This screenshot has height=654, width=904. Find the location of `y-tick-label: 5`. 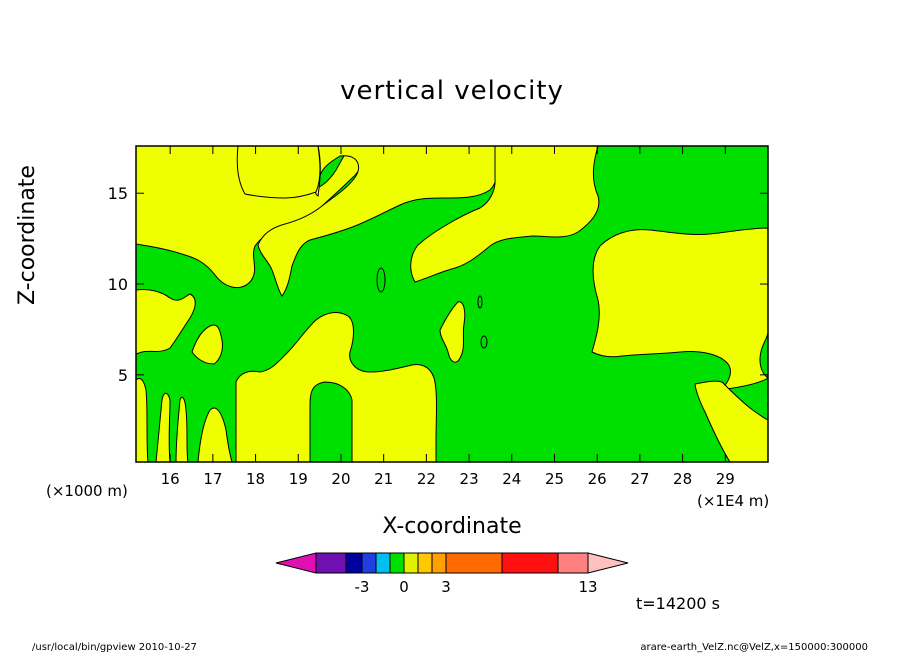

y-tick-label: 5 is located at coordinates (123, 375).